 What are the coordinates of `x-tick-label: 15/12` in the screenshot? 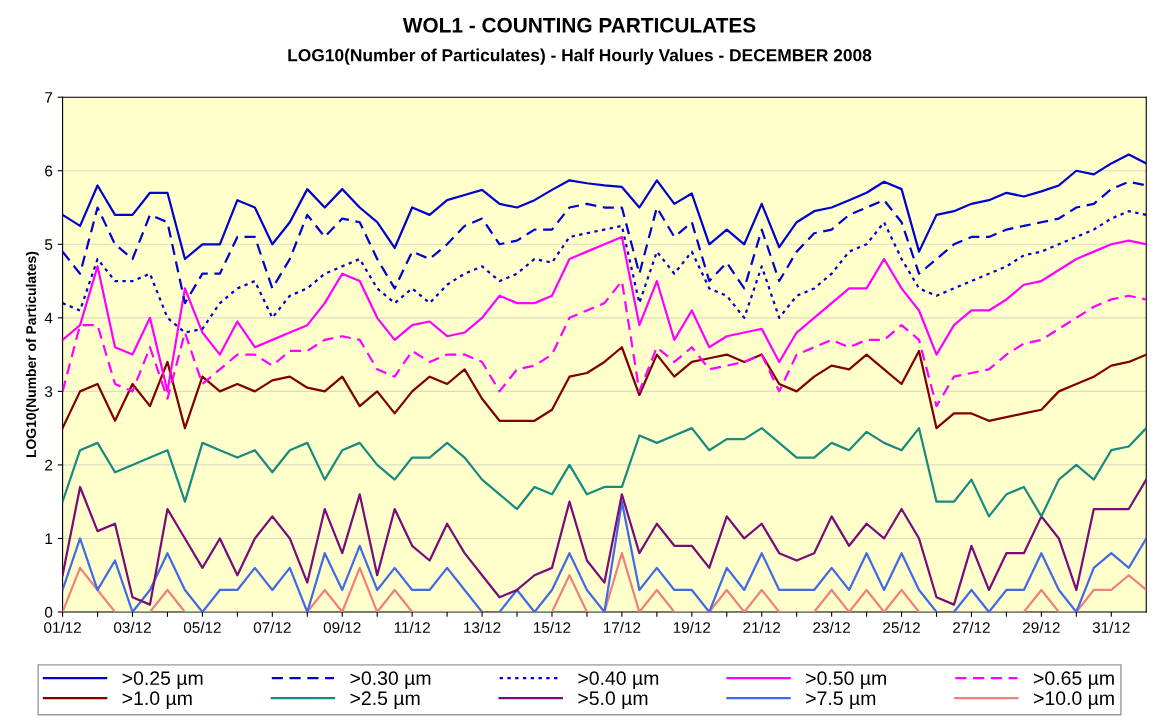 It's located at (552, 627).